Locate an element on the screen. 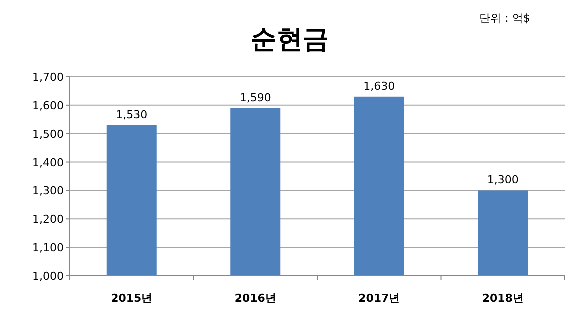 The image size is (580, 321). y-tick-label: 1,500 is located at coordinates (48, 134).